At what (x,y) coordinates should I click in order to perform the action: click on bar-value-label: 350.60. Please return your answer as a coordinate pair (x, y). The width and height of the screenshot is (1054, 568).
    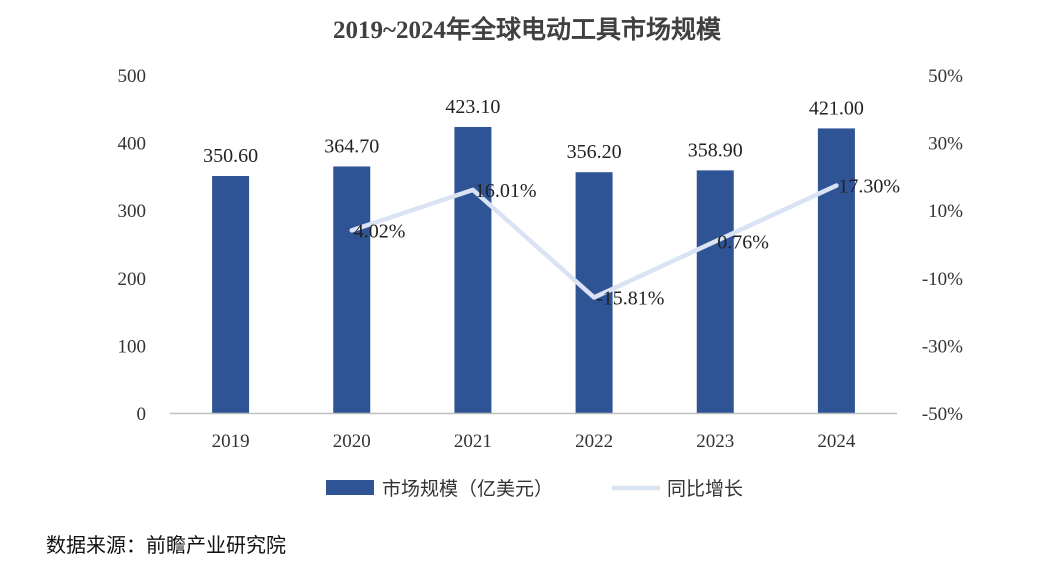
    Looking at the image, I should click on (230, 156).